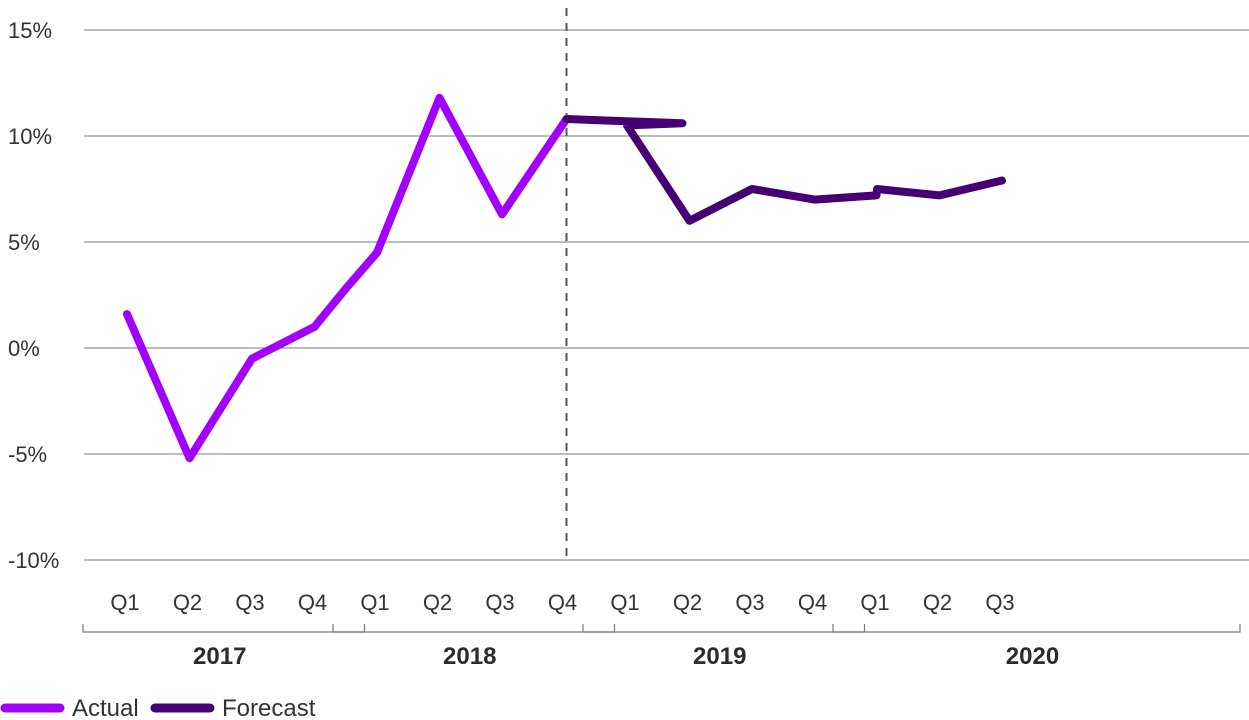 Image resolution: width=1249 pixels, height=720 pixels. Describe the element at coordinates (1032, 656) in the screenshot. I see `year-label: 2020` at that location.